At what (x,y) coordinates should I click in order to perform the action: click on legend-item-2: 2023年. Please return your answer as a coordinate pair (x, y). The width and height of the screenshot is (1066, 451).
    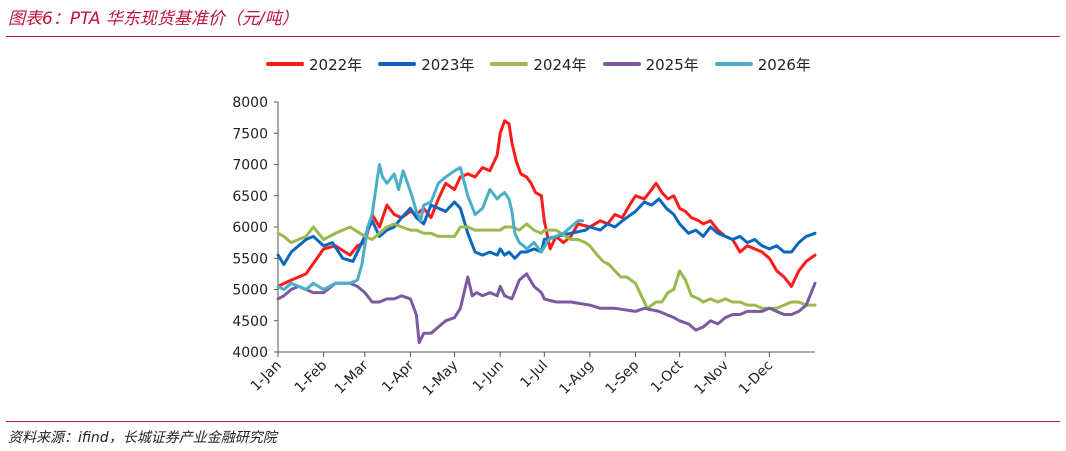
    Looking at the image, I should click on (426, 64).